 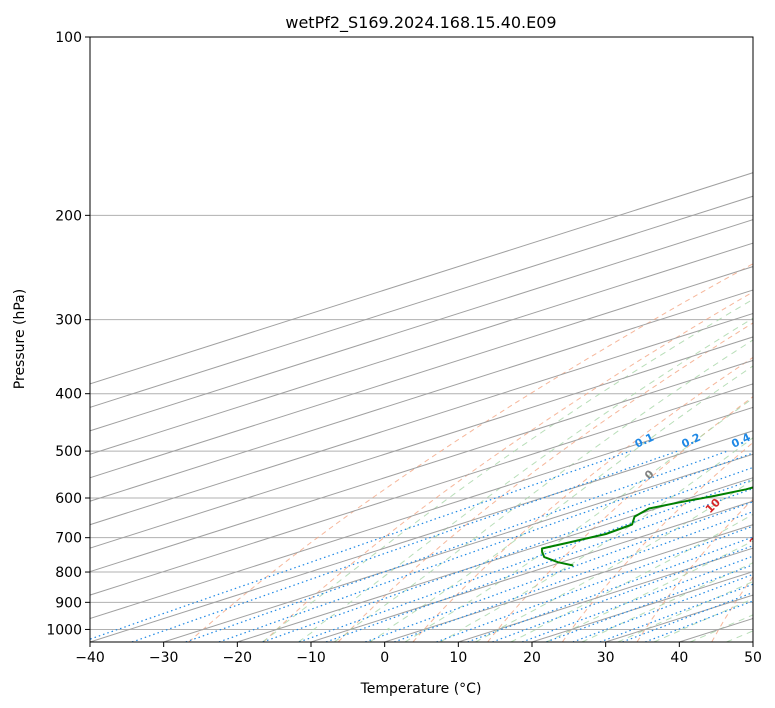 I want to click on y-tick-label: 100, so click(x=68, y=38).